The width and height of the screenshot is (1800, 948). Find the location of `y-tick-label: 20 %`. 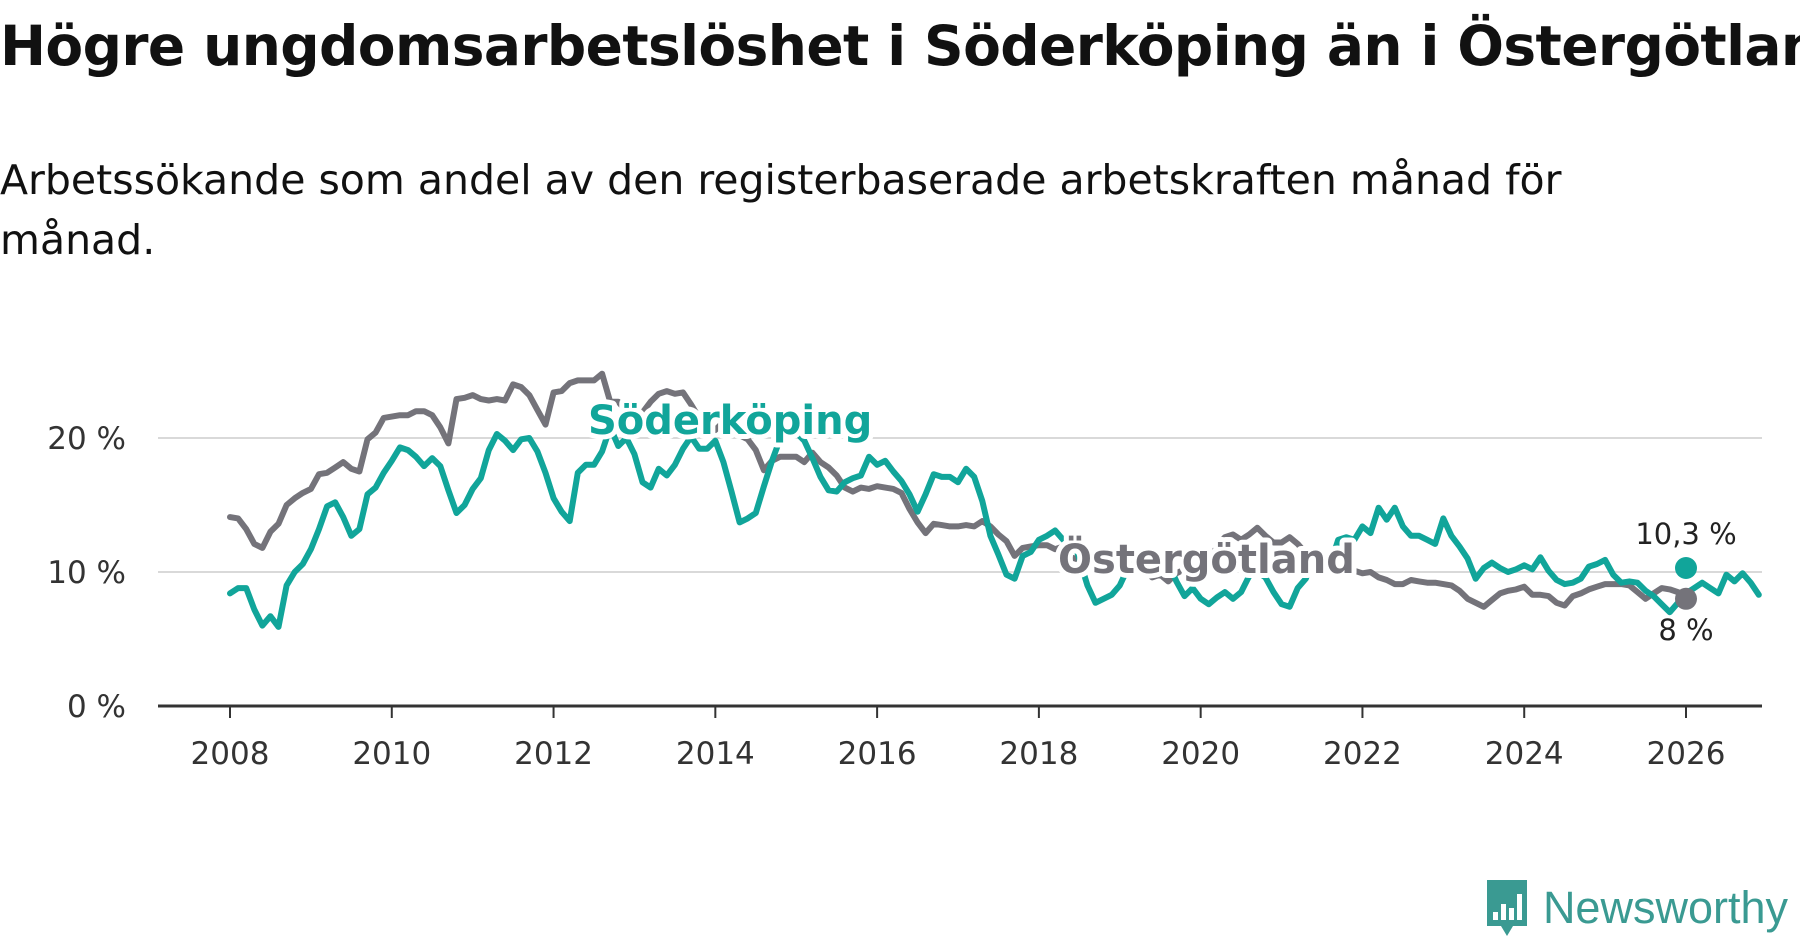

y-tick-label: 20 % is located at coordinates (86, 439).